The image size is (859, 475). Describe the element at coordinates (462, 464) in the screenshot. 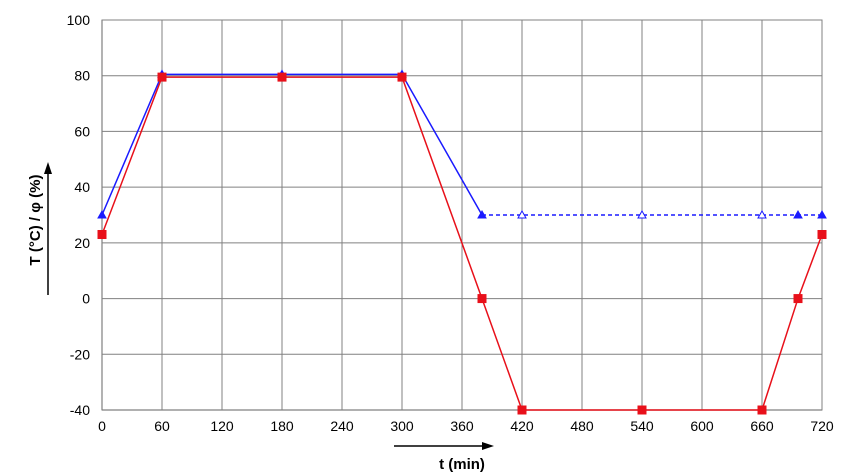

I see `x-axis-title: t (min)` at that location.